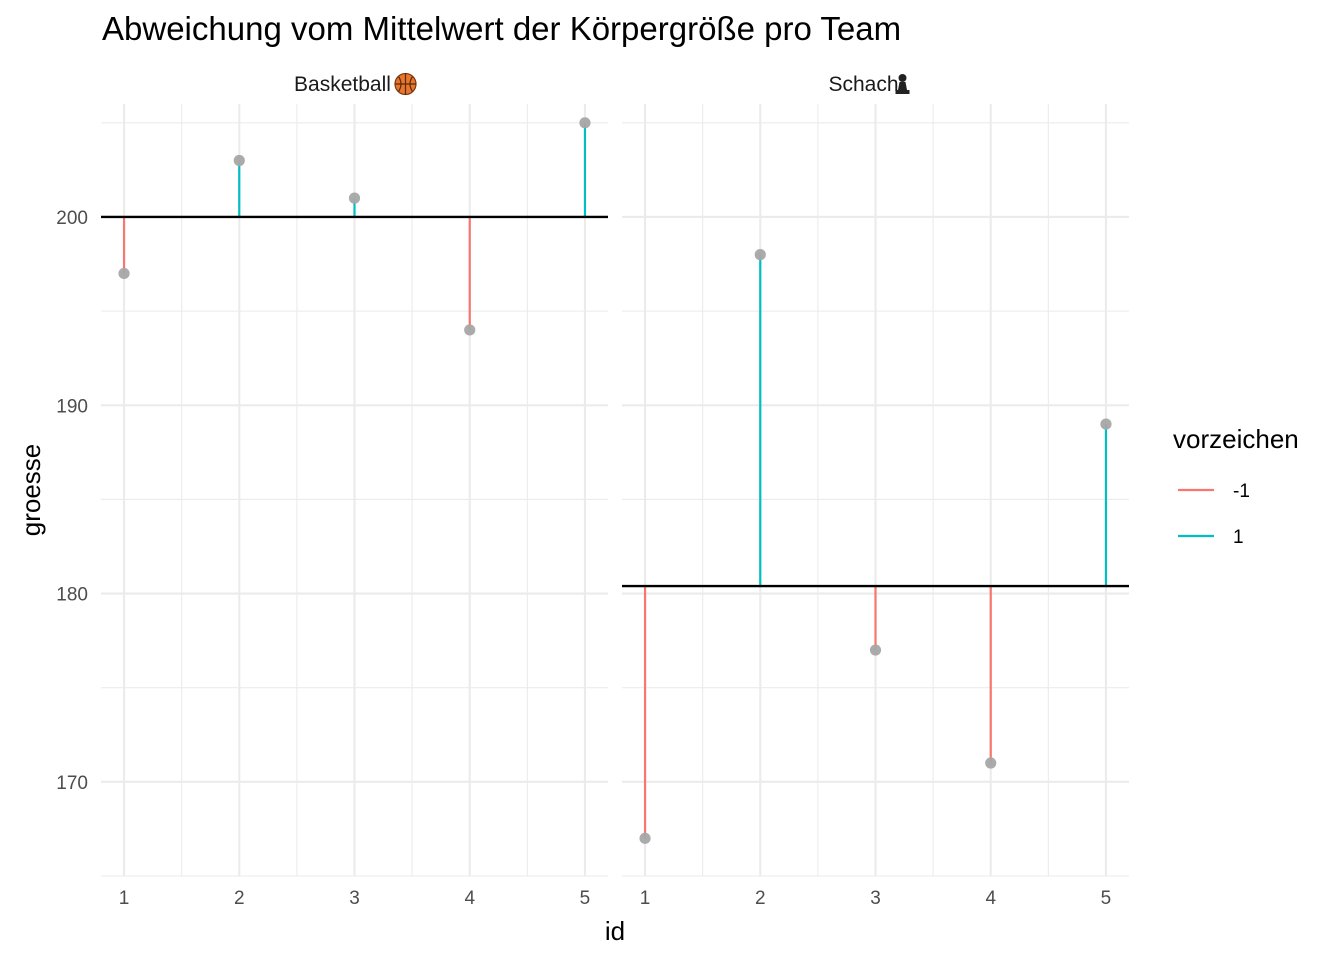  Describe the element at coordinates (72, 406) in the screenshot. I see `y-tick-label: 190` at that location.